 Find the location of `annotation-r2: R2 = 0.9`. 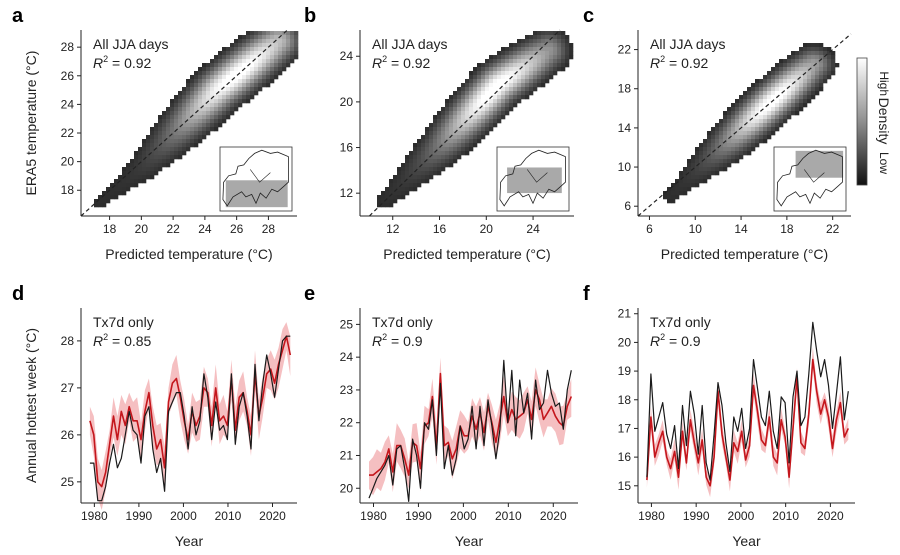

annotation-r2: R2 = 0.9 is located at coordinates (675, 340).